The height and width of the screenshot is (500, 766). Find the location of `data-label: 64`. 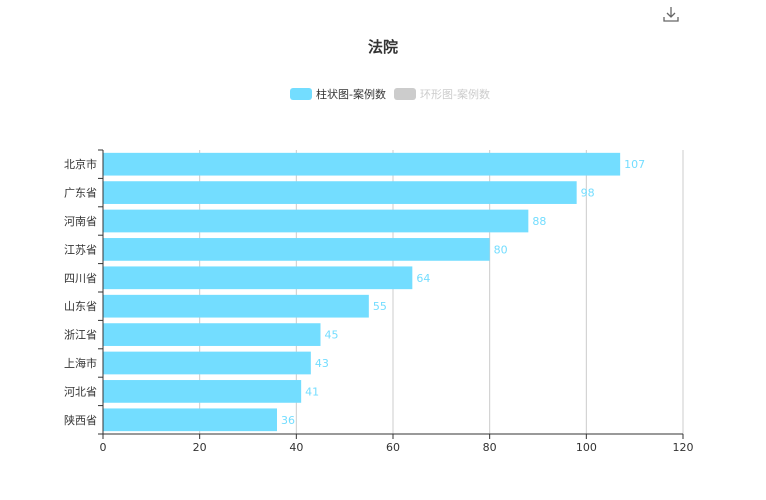

data-label: 64 is located at coordinates (423, 278).